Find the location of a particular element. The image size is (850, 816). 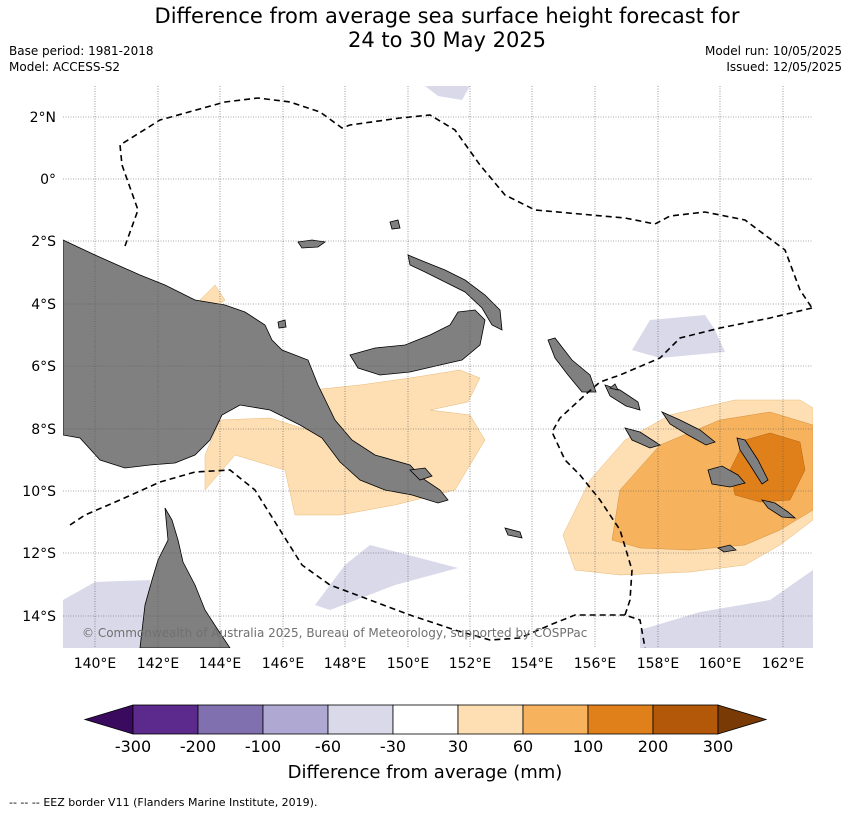

lat-label: 10°S is located at coordinates (39, 492).